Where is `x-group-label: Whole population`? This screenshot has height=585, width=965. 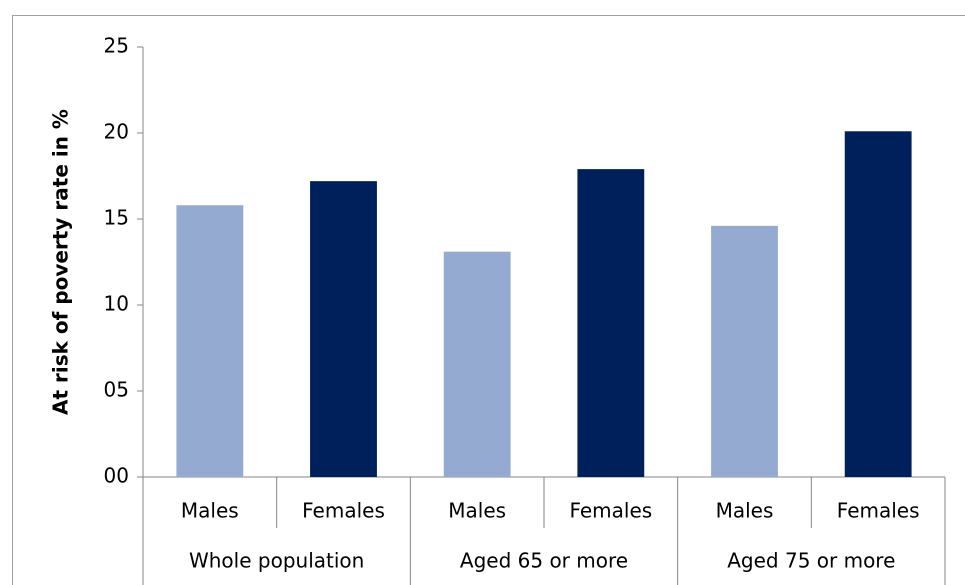
x-group-label: Whole population is located at coordinates (276, 561).